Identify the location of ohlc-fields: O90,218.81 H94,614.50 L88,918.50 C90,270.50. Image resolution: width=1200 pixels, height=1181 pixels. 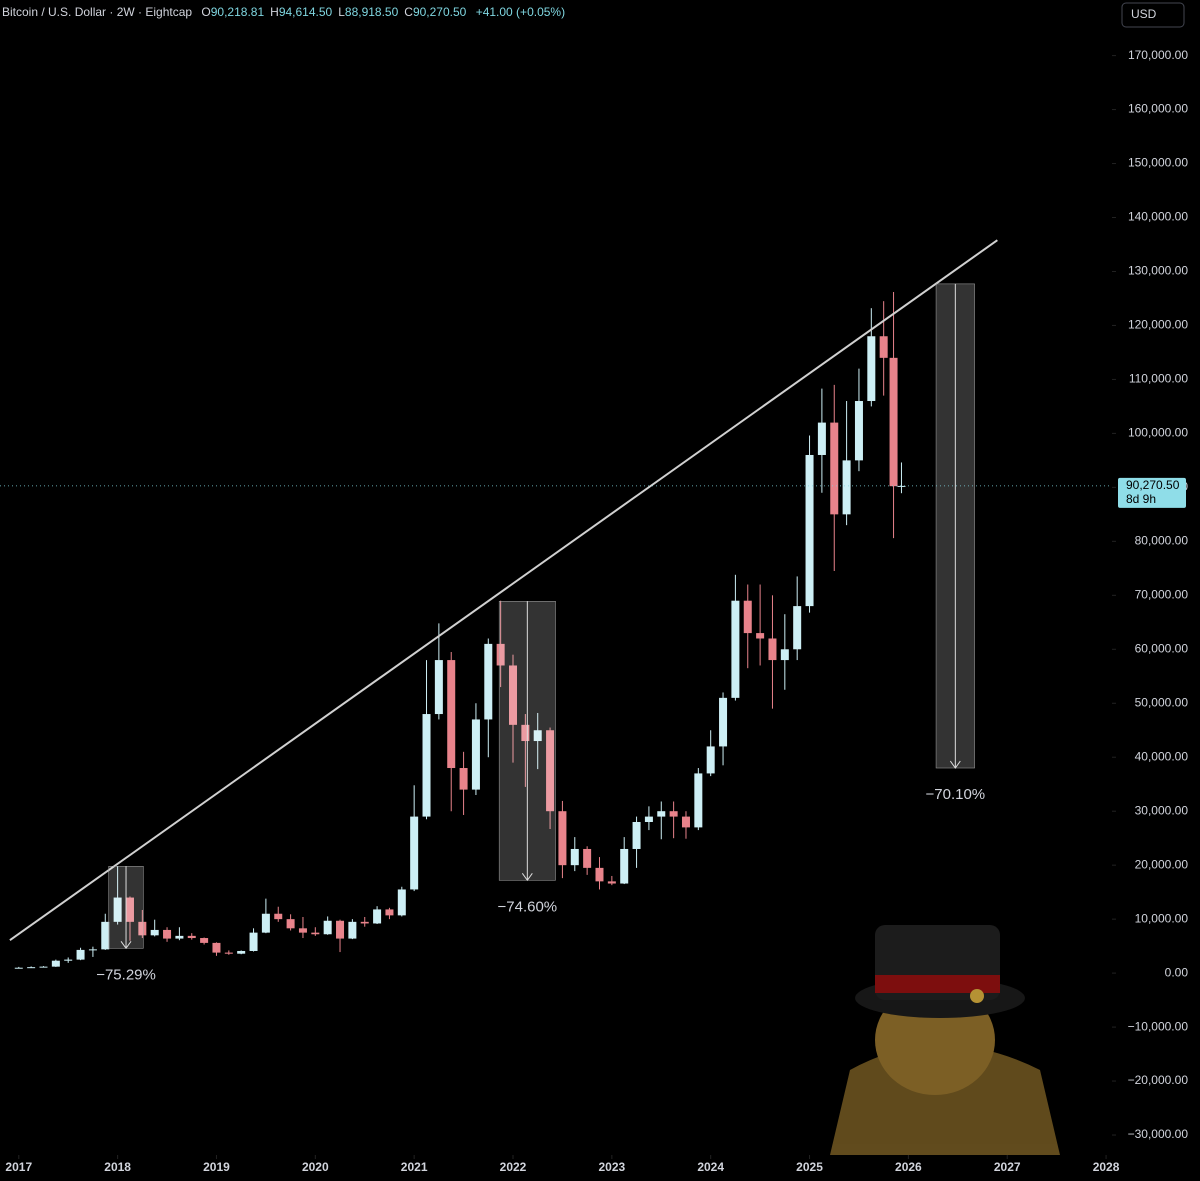
(333, 12).